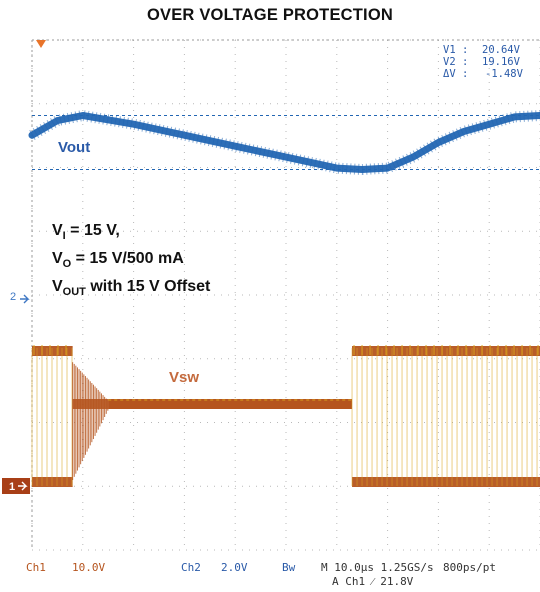 The image size is (540, 592). I want to click on ch2-marker-label: 2, so click(13, 297).